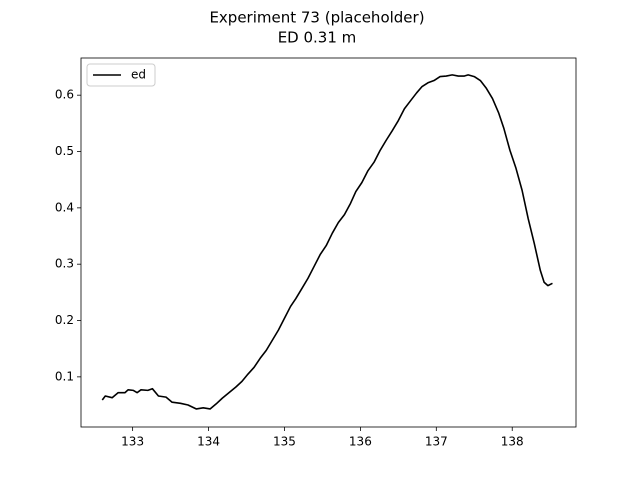  I want to click on y-tick-label: 0.2, so click(64, 320).